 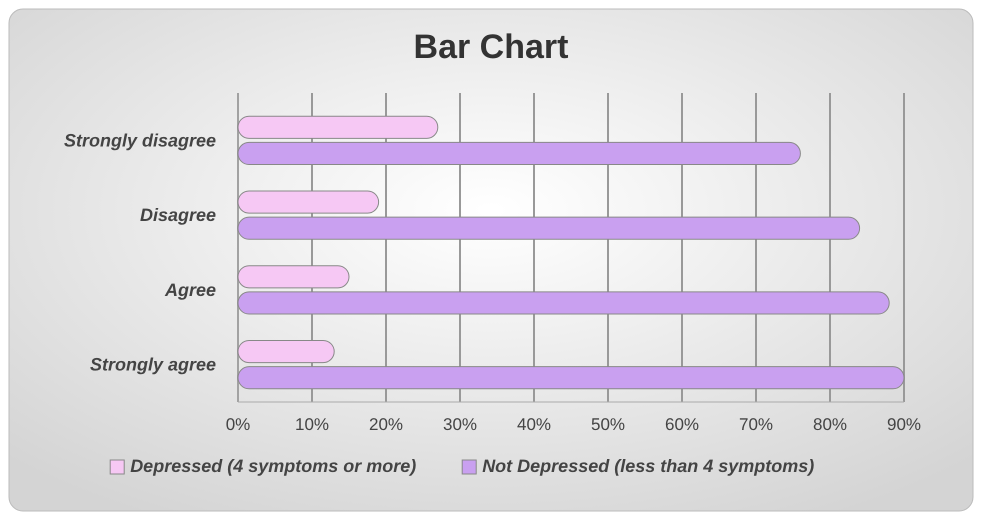 I want to click on y-tick-label: Strongly disagree, so click(x=140, y=140).